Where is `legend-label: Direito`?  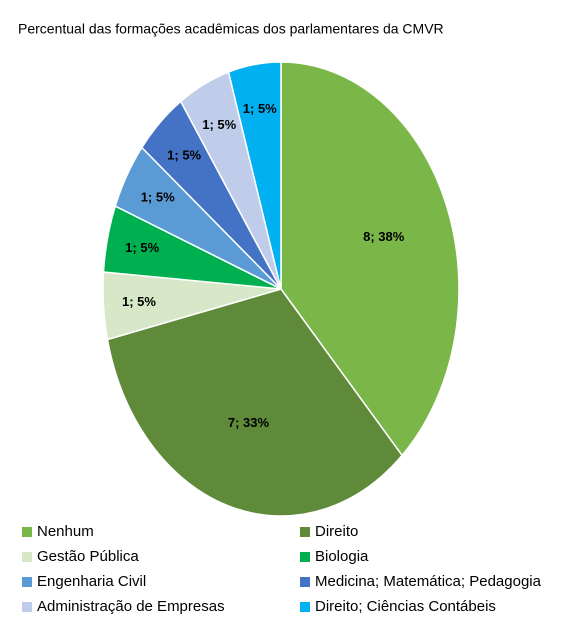
legend-label: Direito is located at coordinates (336, 531).